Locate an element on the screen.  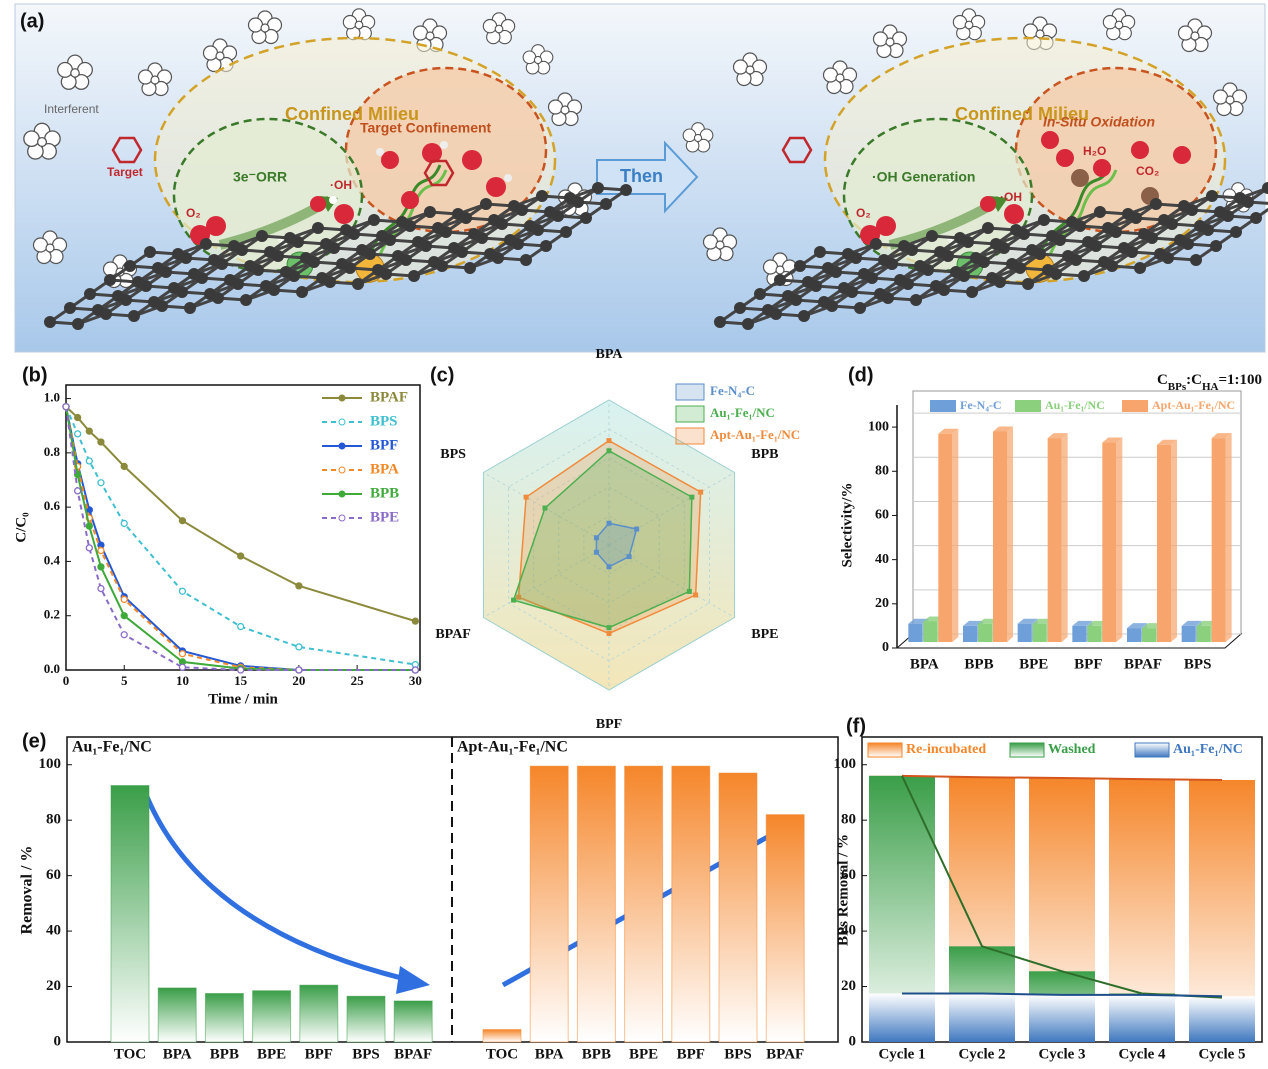
x-tick-label: 15 is located at coordinates (241, 680).